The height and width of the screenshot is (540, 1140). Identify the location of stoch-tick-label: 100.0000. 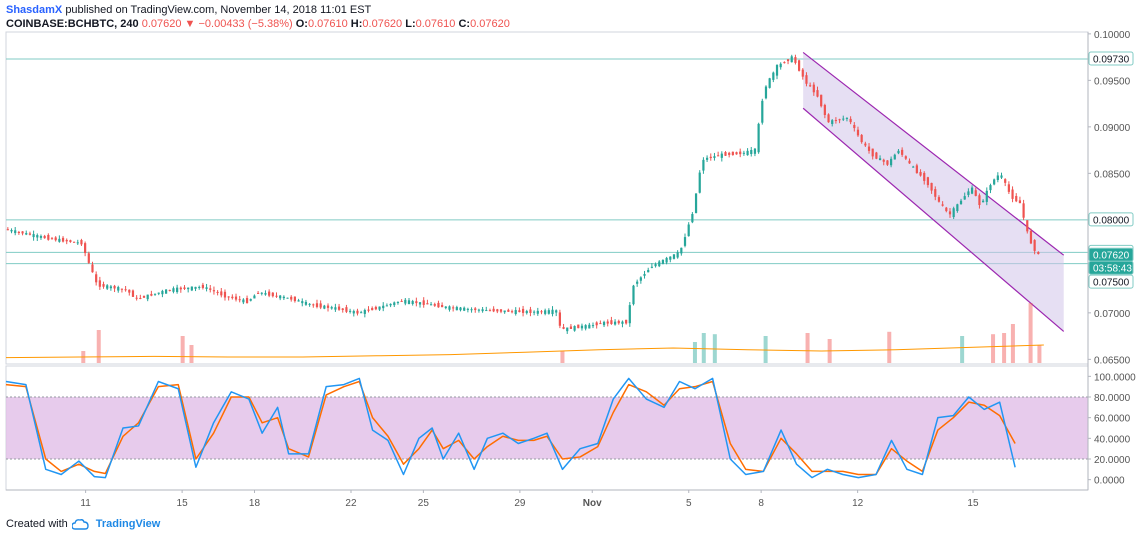
(1115, 377).